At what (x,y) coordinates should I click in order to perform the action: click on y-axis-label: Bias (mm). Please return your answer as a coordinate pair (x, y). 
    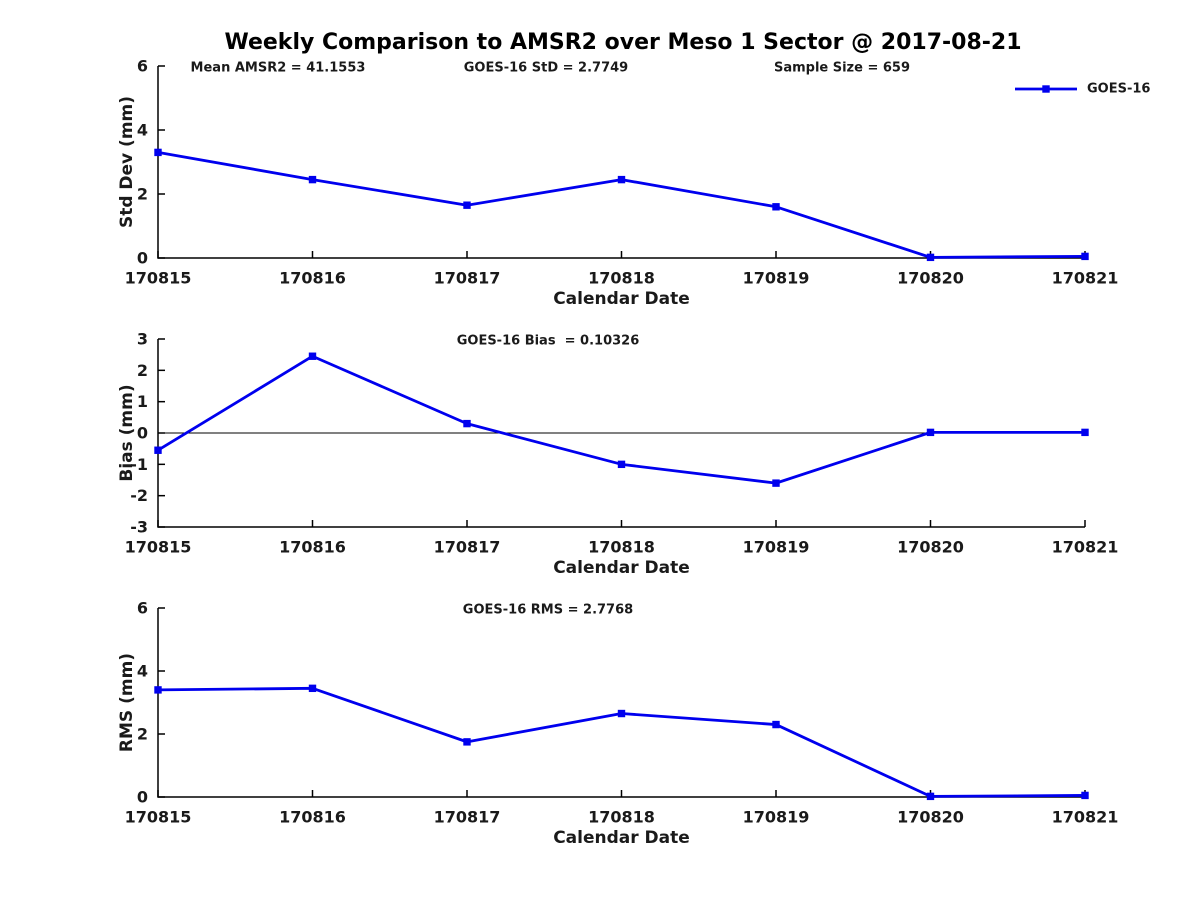
    Looking at the image, I should click on (127, 432).